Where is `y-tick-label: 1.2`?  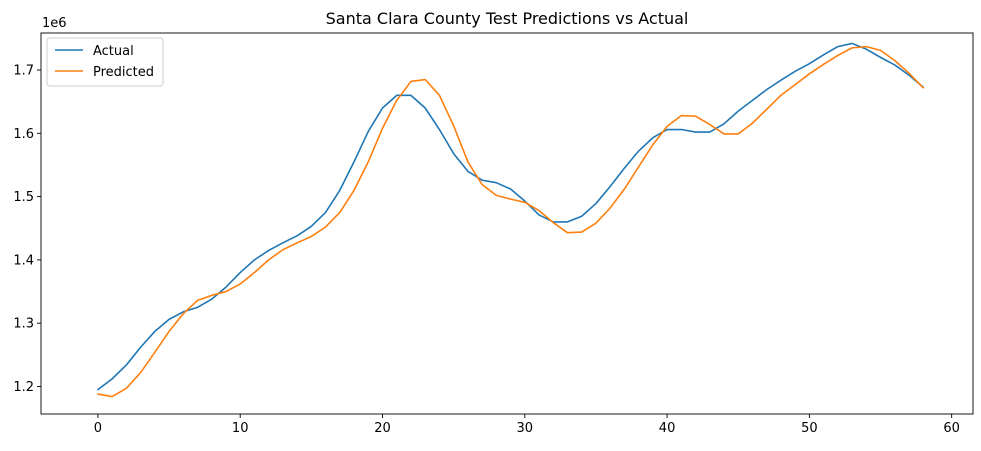
y-tick-label: 1.2 is located at coordinates (23, 387).